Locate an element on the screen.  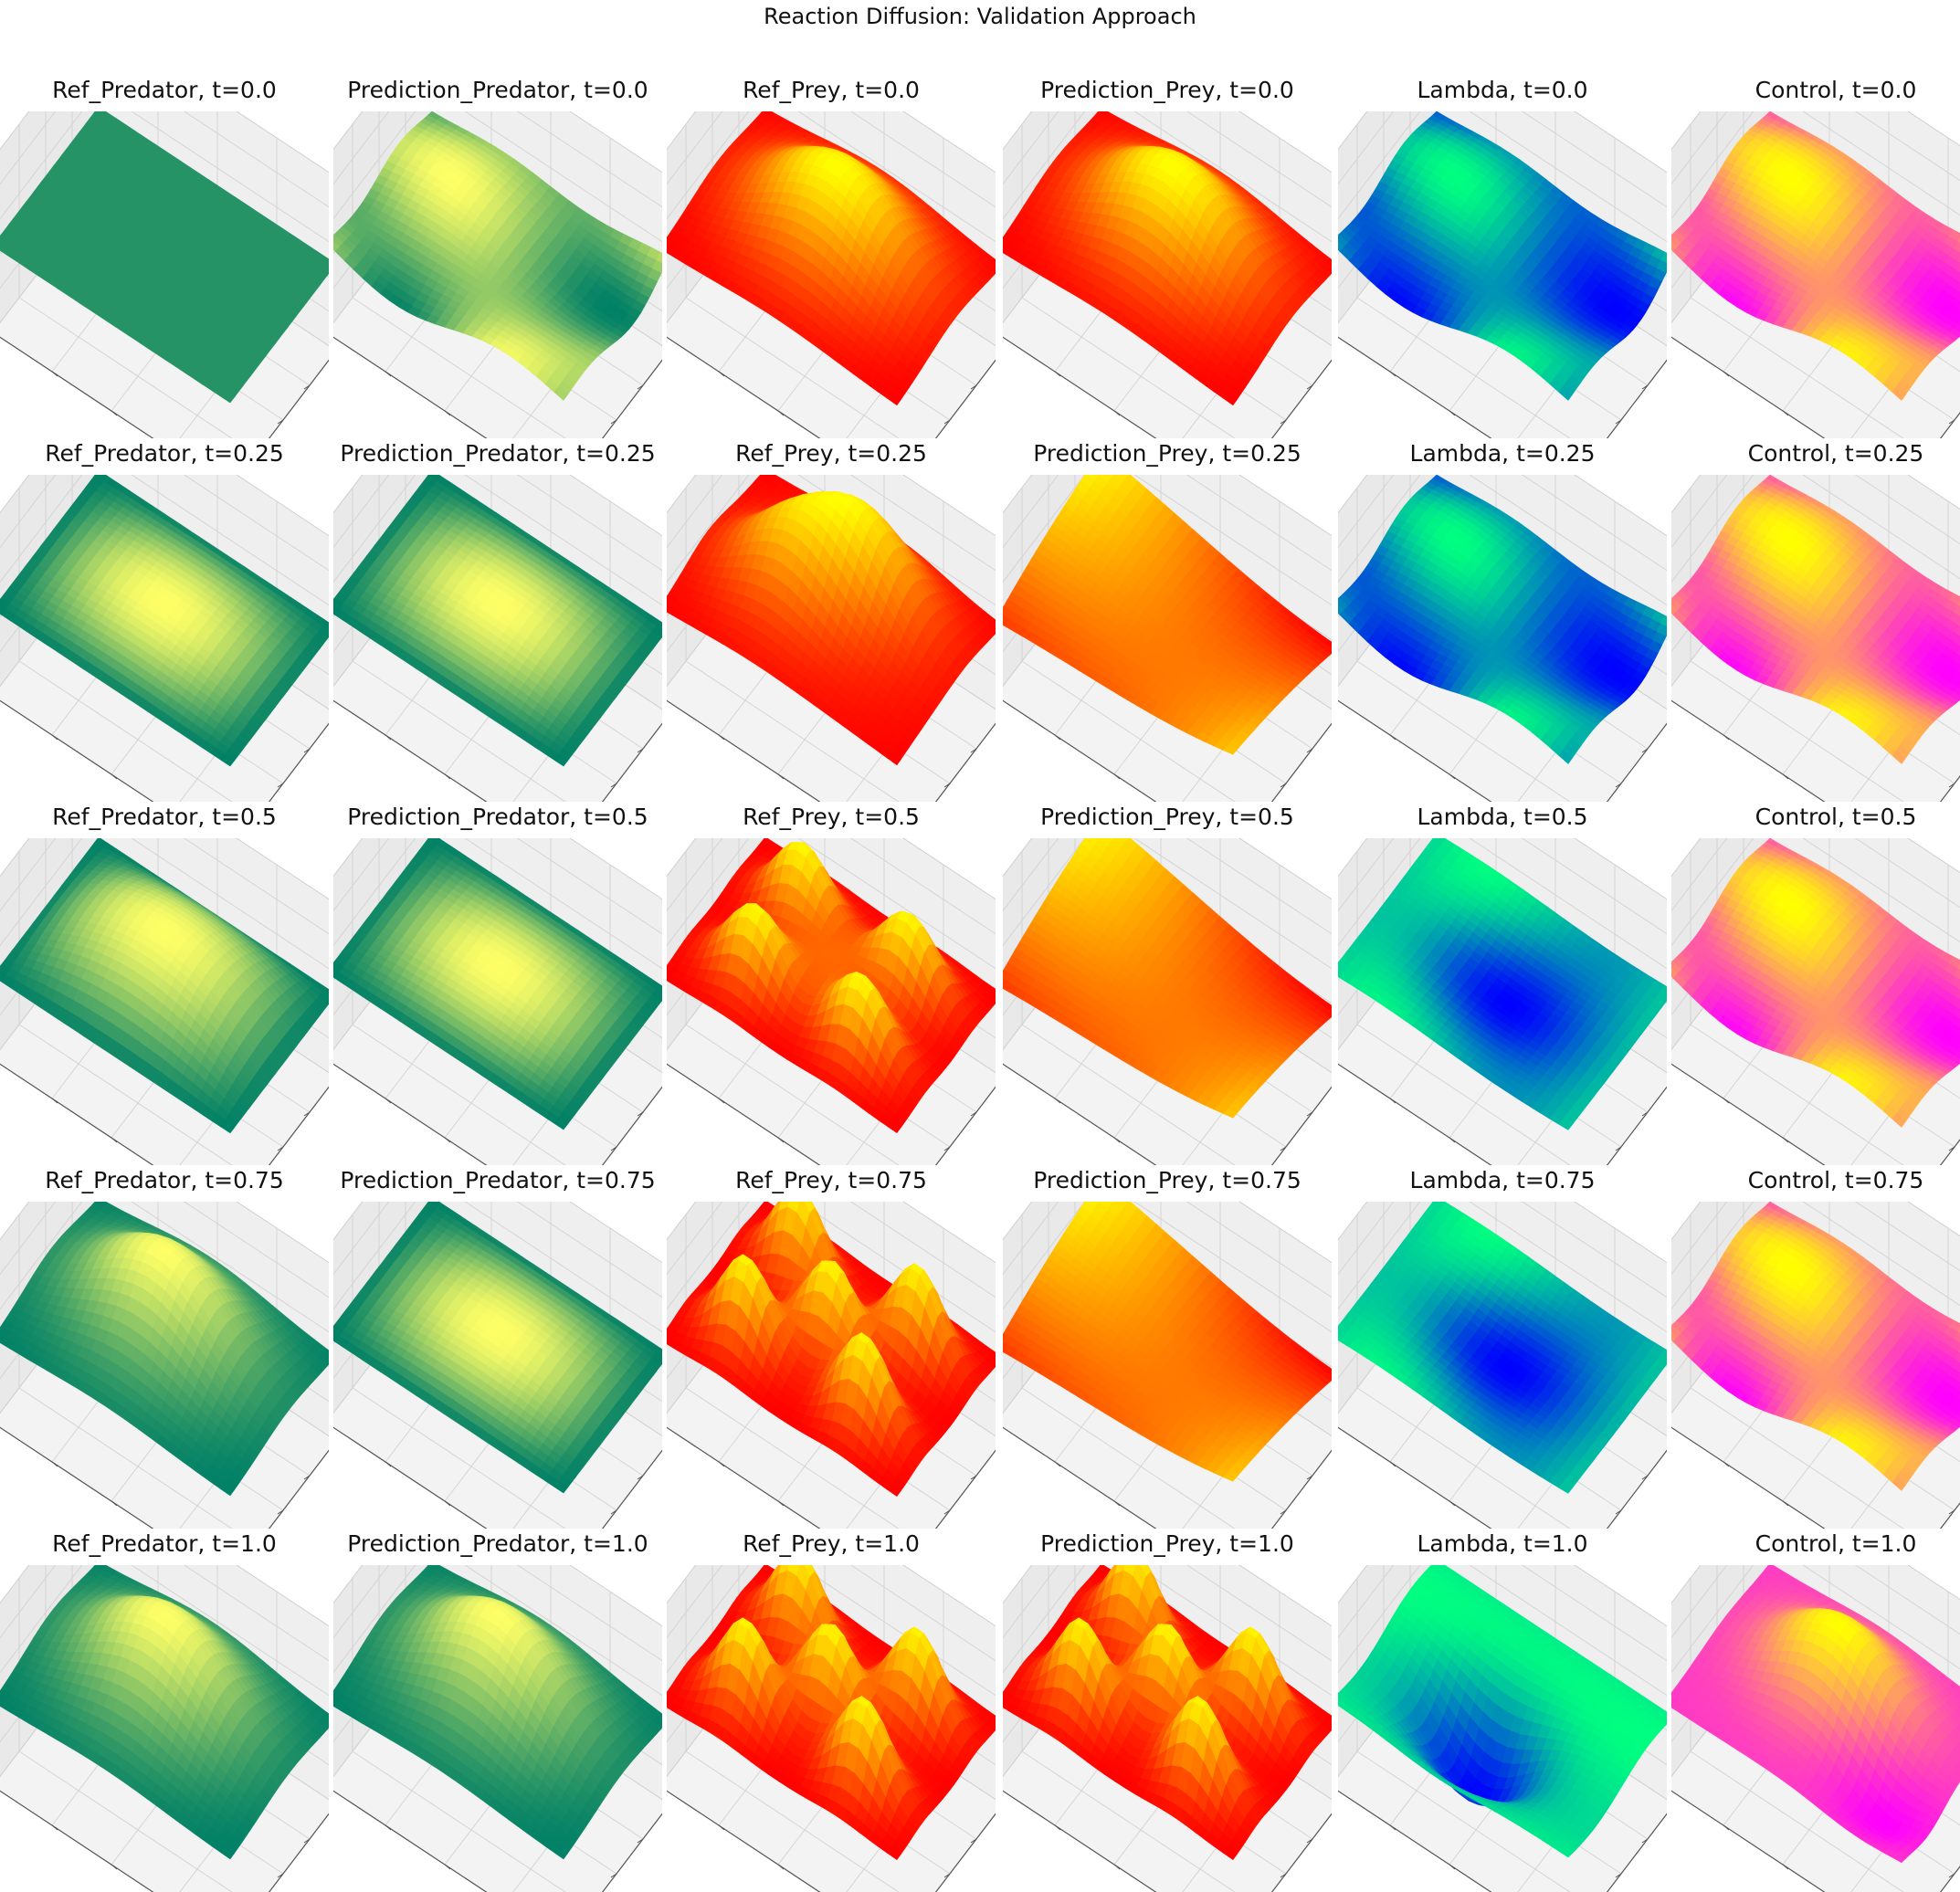
surface-panel: Prediction_Prey, t=0.25 is located at coordinates (1167, 621).